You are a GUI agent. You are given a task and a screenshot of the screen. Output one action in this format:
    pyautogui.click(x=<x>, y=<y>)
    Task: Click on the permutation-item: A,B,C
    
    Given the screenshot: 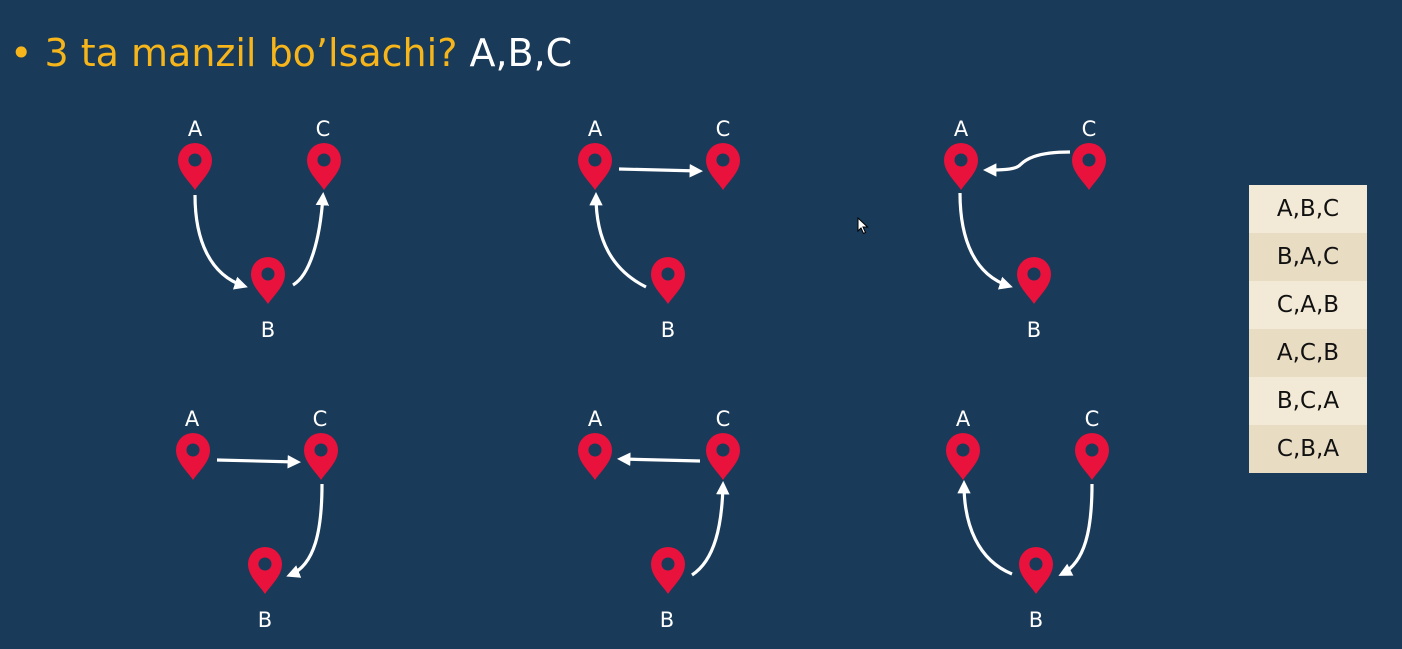 What is the action you would take?
    pyautogui.click(x=1308, y=209)
    